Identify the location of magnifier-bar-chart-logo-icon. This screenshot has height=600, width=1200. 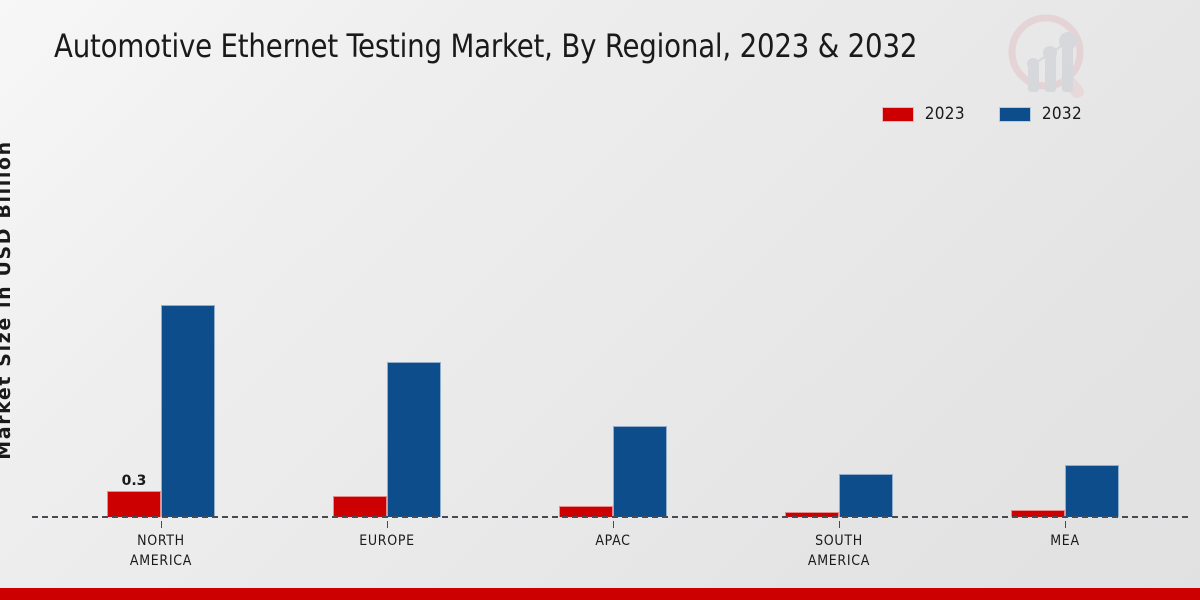
(1052, 52).